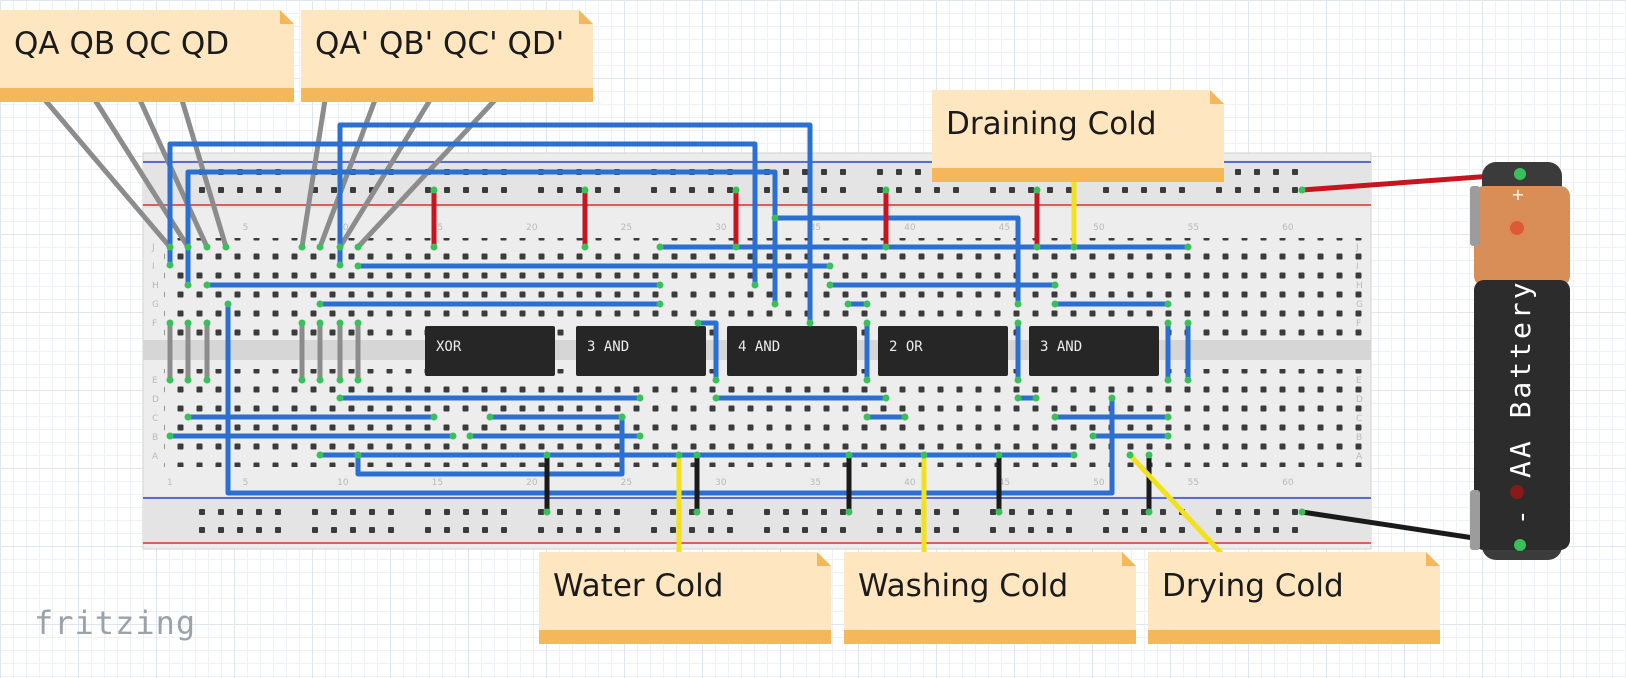 The height and width of the screenshot is (678, 1626). Describe the element at coordinates (990, 598) in the screenshot. I see `note-washing-cold: Washing Cold` at that location.